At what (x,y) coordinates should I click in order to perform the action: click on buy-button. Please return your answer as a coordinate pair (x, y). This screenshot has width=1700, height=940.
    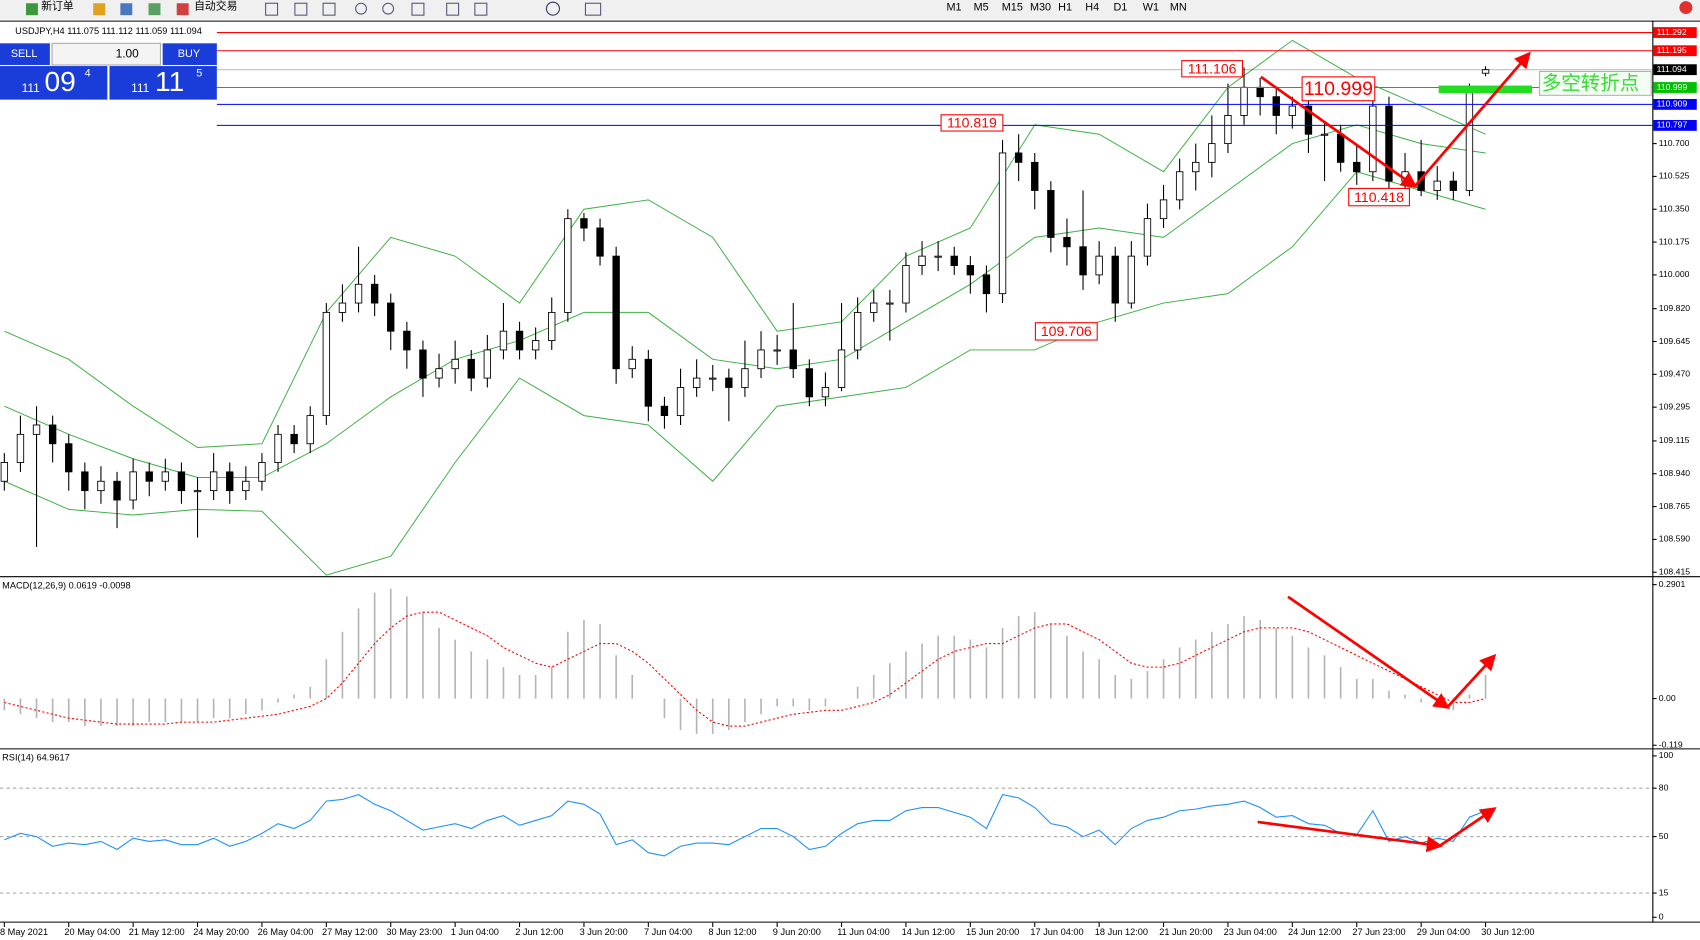
    Looking at the image, I should click on (189, 54).